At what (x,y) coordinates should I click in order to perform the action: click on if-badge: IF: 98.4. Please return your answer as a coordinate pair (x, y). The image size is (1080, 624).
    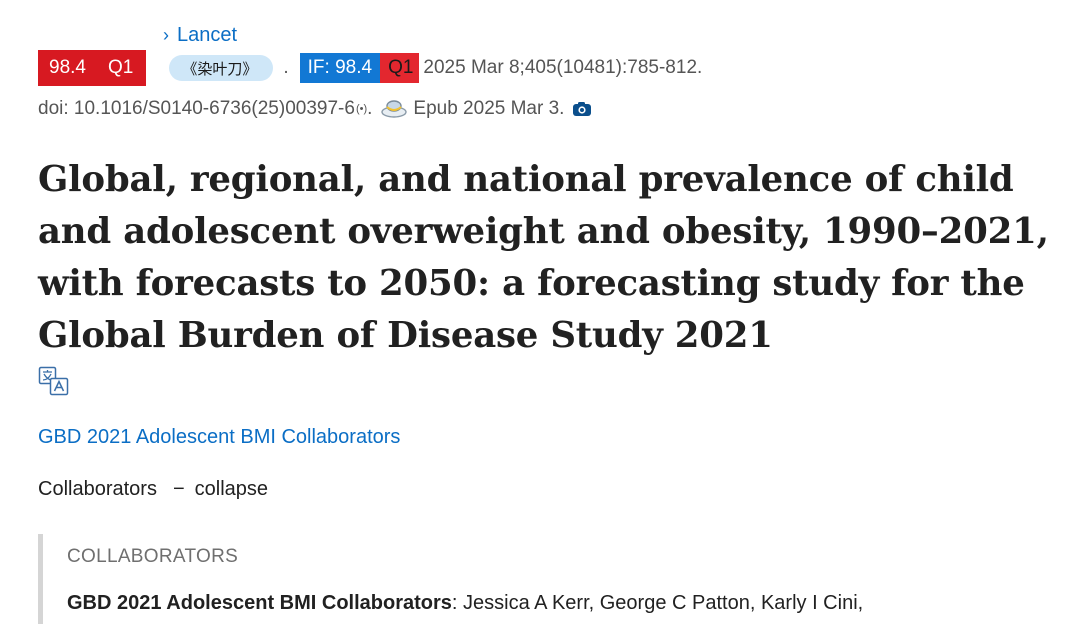
    Looking at the image, I should click on (340, 68).